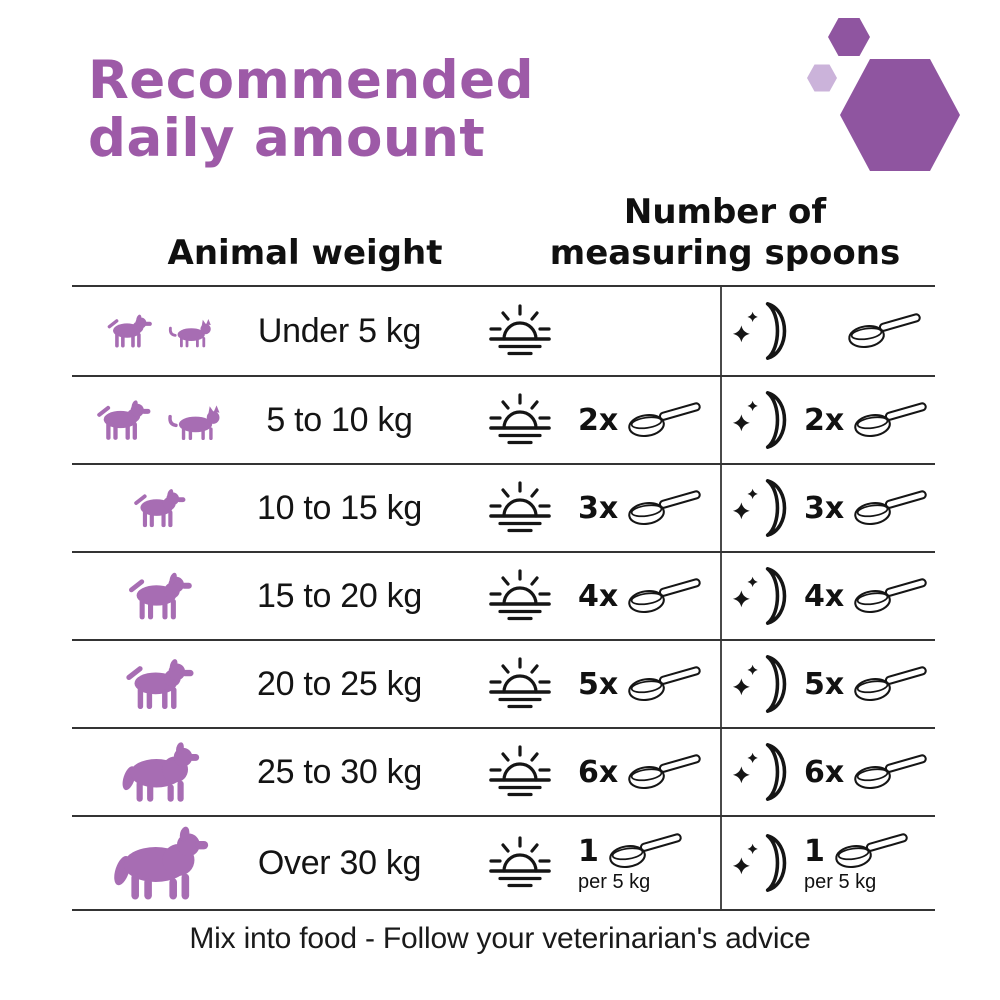 This screenshot has width=1000, height=1000. Describe the element at coordinates (576, 684) in the screenshot. I see `morning-cell: 5x` at that location.